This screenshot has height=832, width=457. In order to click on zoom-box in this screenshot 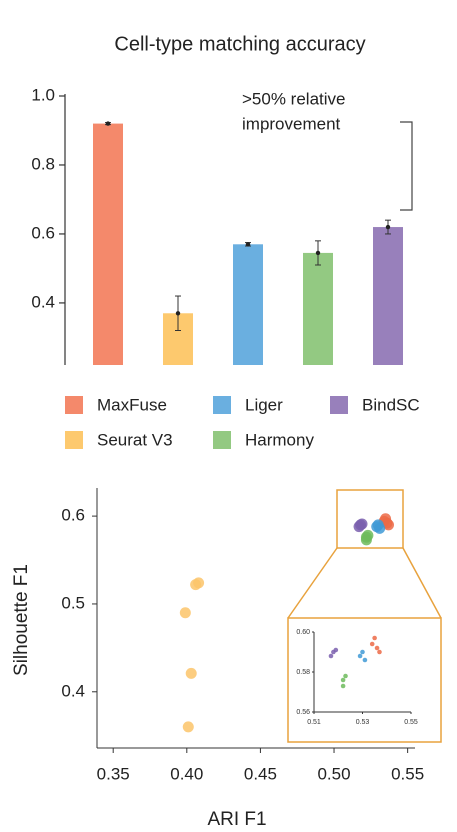, I will do `click(370, 519)`.